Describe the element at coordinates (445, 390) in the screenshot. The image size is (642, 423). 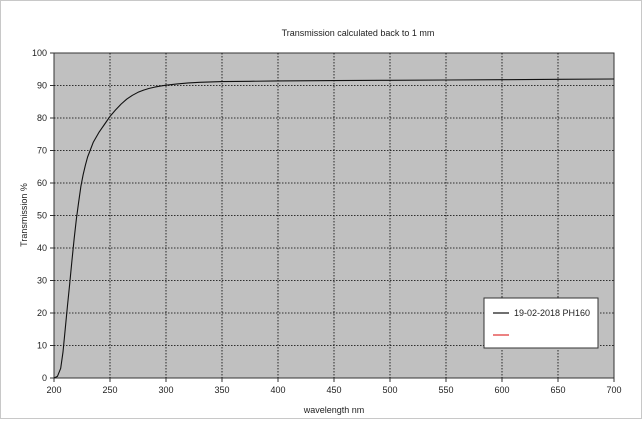
I see `x-tick-label: 550` at that location.